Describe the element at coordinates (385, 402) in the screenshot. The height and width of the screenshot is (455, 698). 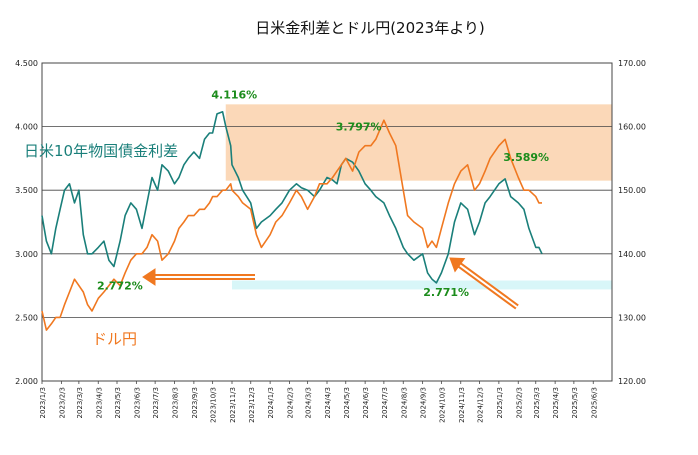
I see `x-tick-label: 2024/7/3` at that location.